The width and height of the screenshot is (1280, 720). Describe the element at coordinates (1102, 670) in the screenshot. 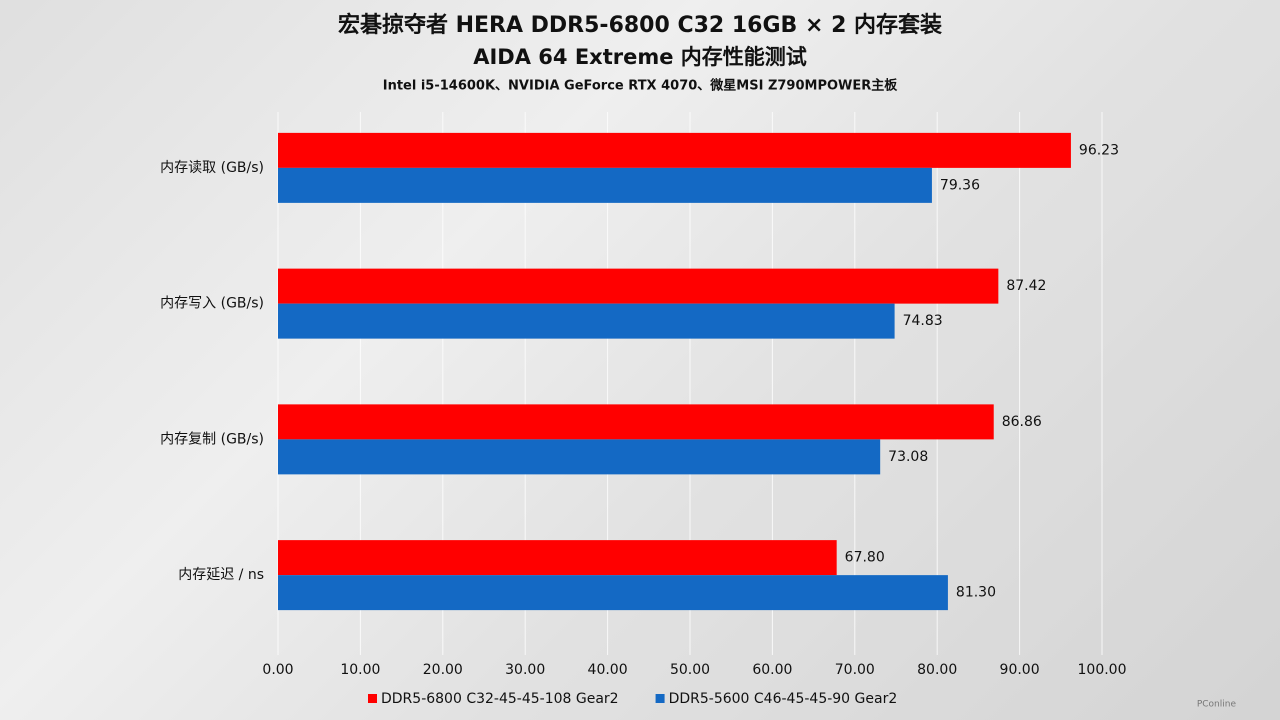

I see `x-tick-label: 100.00` at that location.